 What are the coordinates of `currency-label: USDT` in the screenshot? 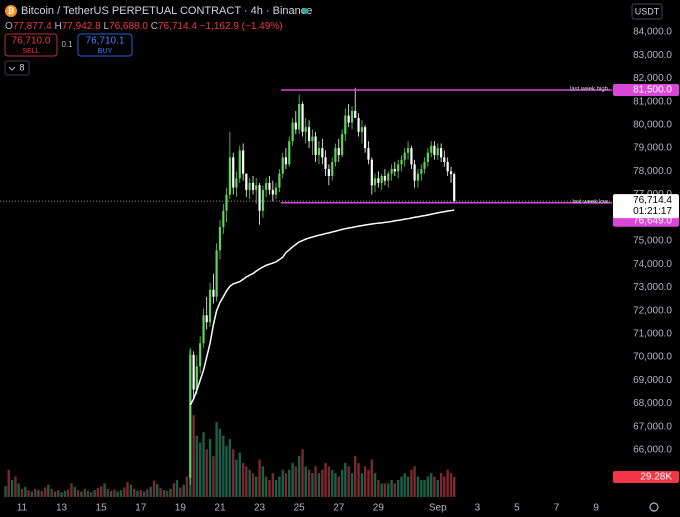 It's located at (647, 11).